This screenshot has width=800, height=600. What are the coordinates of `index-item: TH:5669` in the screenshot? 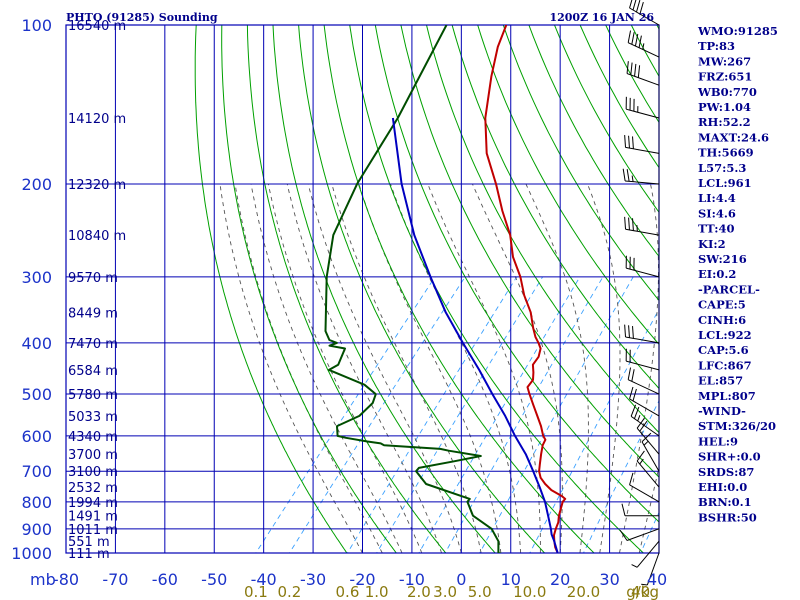 It's located at (726, 153).